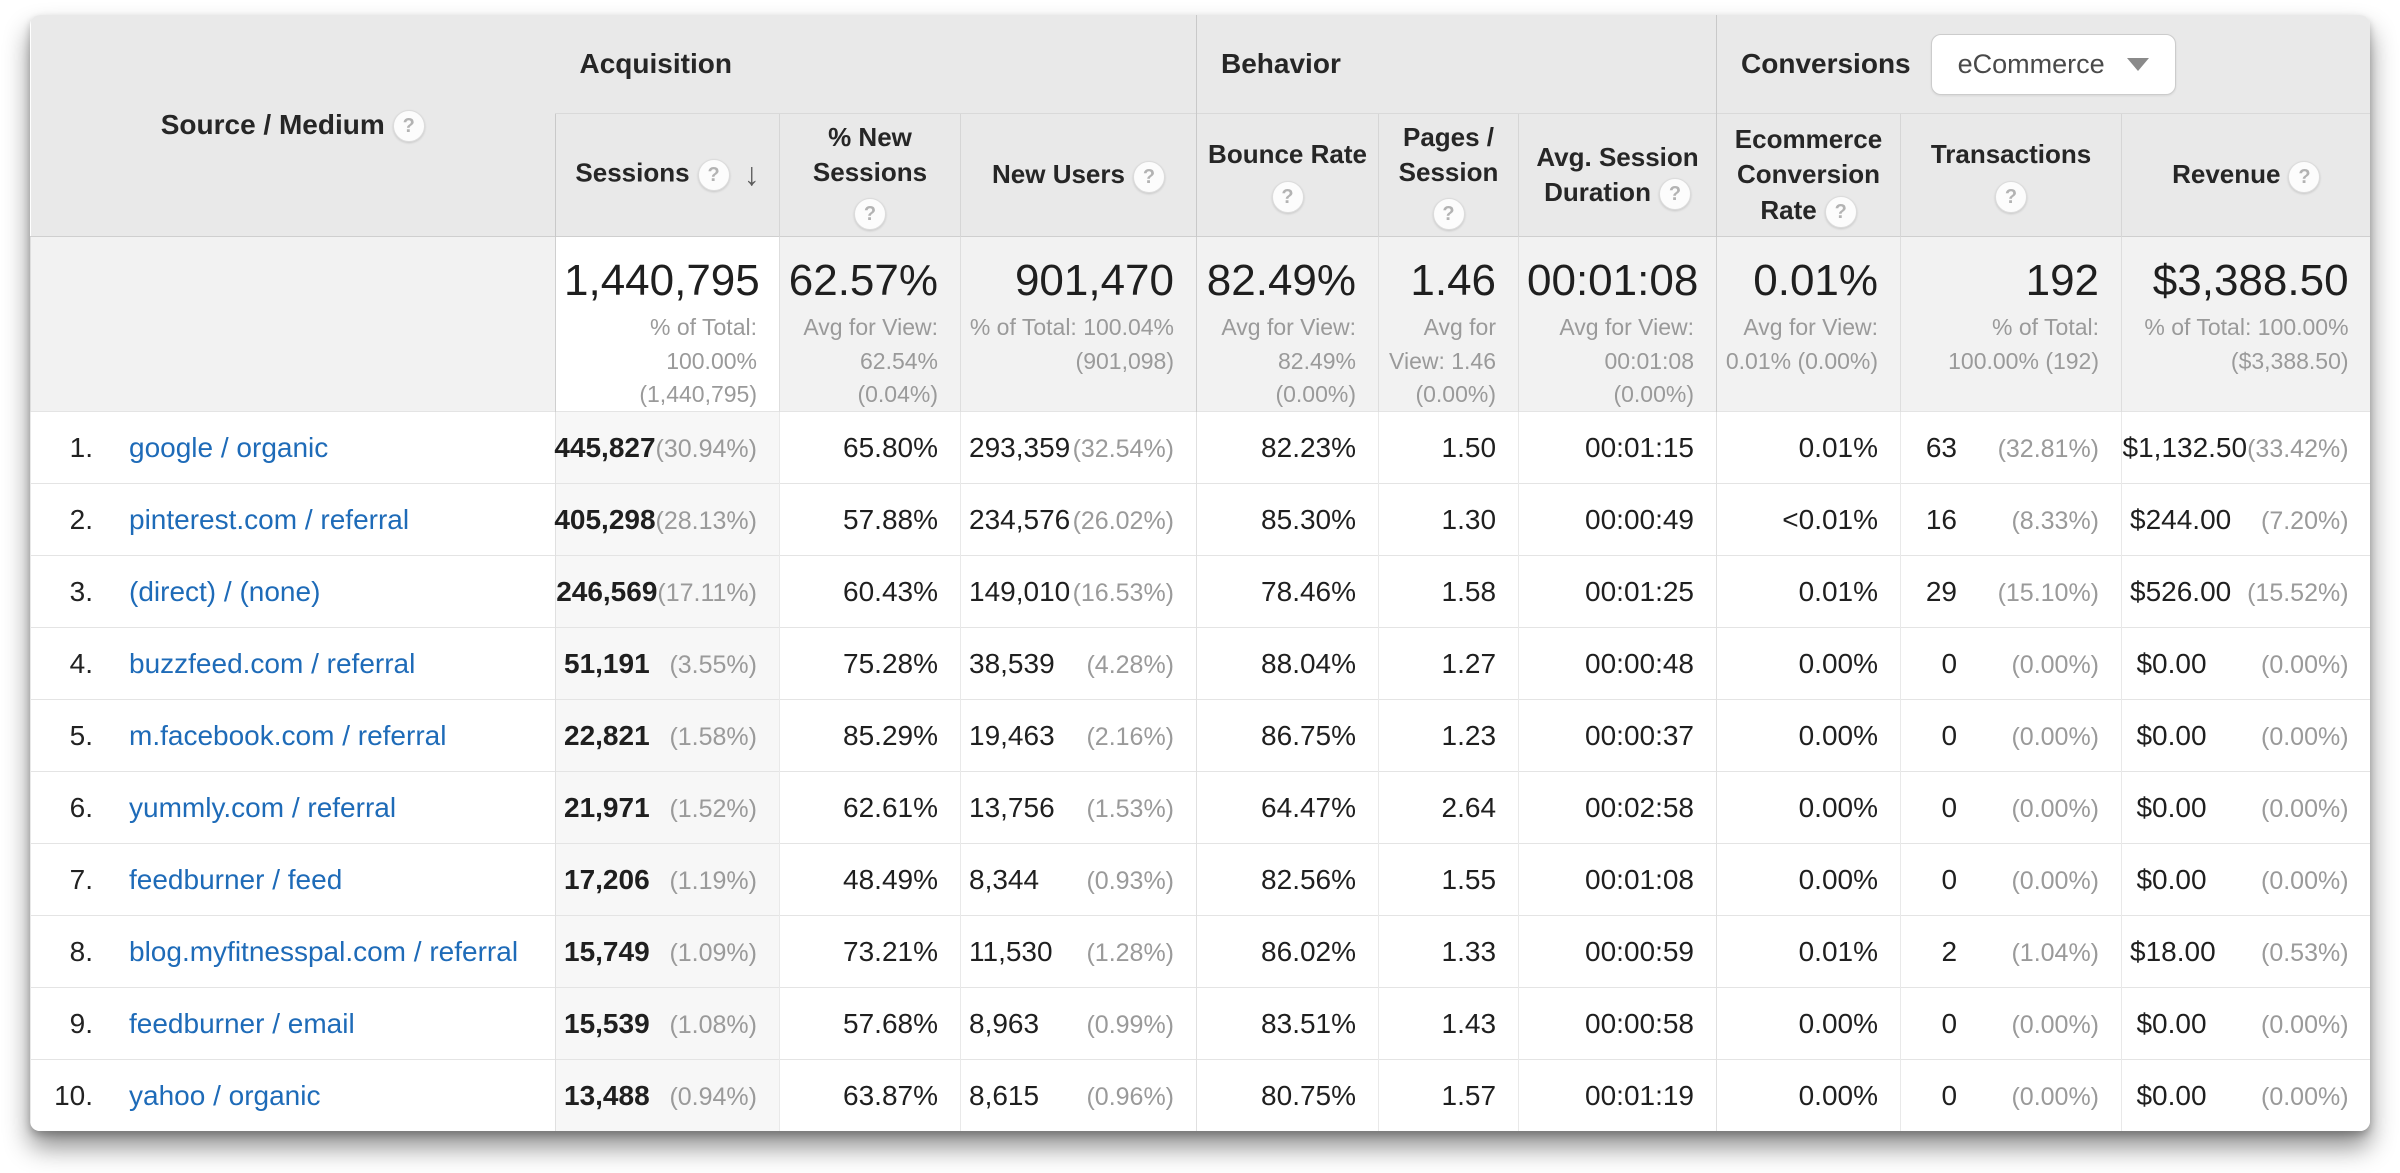 The width and height of the screenshot is (2400, 1173). Describe the element at coordinates (751, 174) in the screenshot. I see `sort-descending-icon: ↓` at that location.